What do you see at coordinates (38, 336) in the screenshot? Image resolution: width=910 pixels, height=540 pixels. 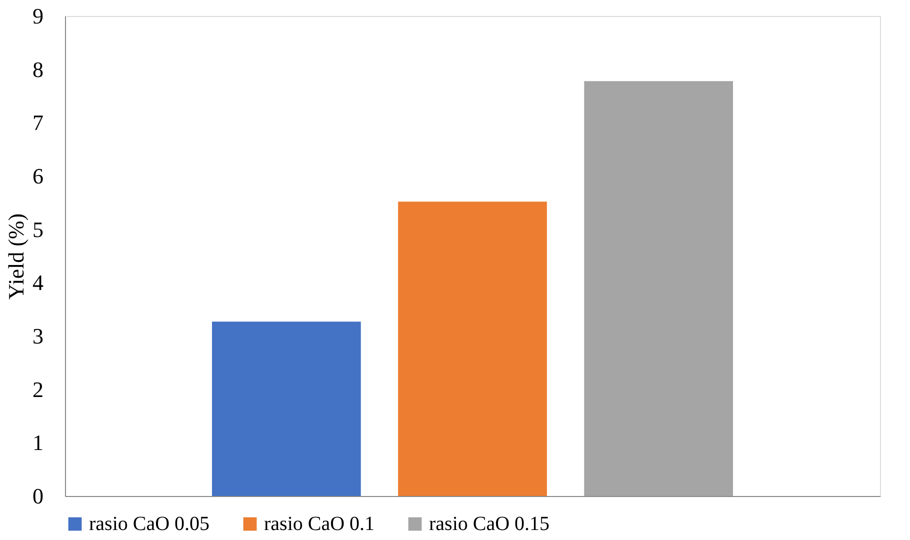 I see `y-tick-label: 3` at bounding box center [38, 336].